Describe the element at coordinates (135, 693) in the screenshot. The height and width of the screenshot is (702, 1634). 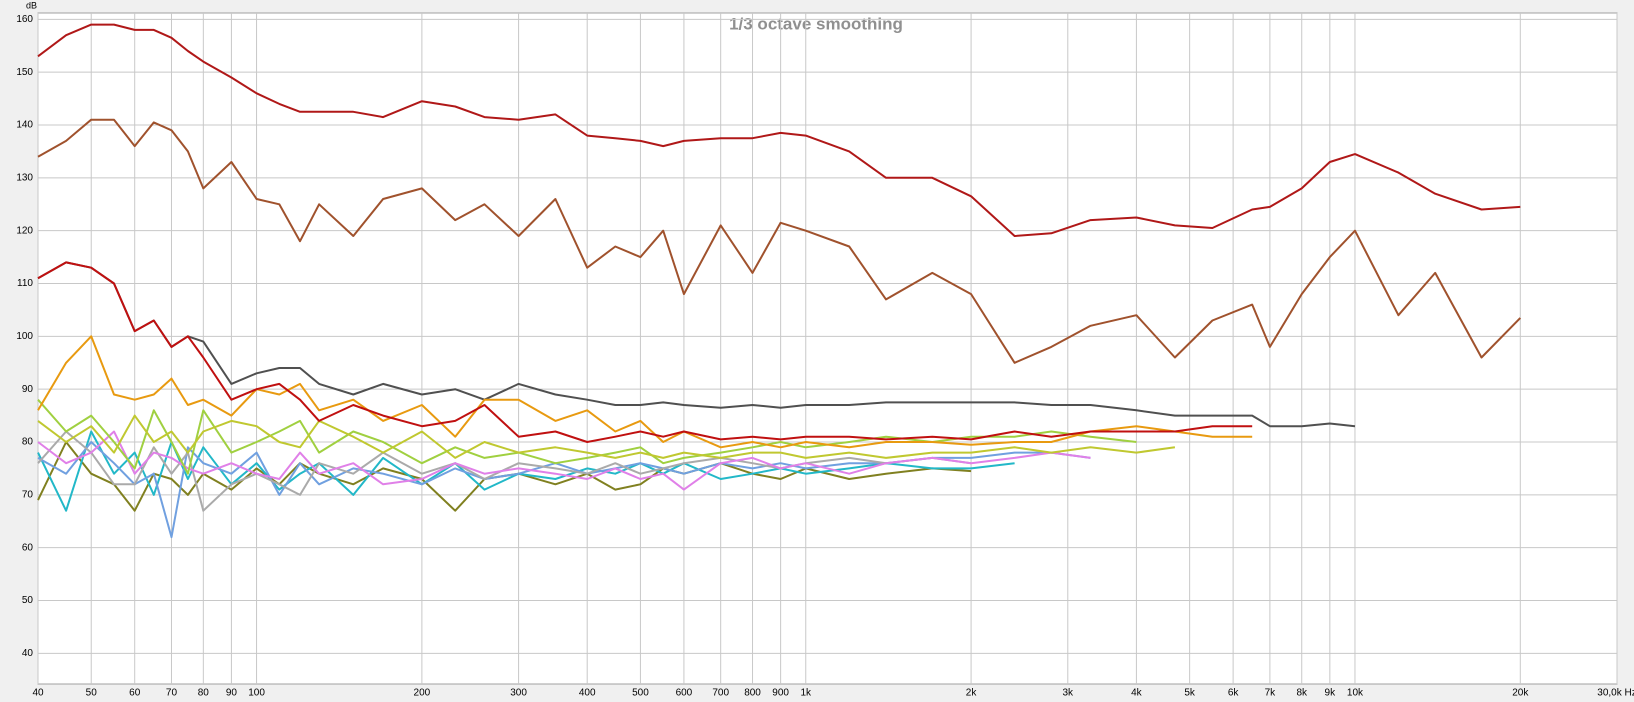
I see `x-tick-label: 60` at that location.